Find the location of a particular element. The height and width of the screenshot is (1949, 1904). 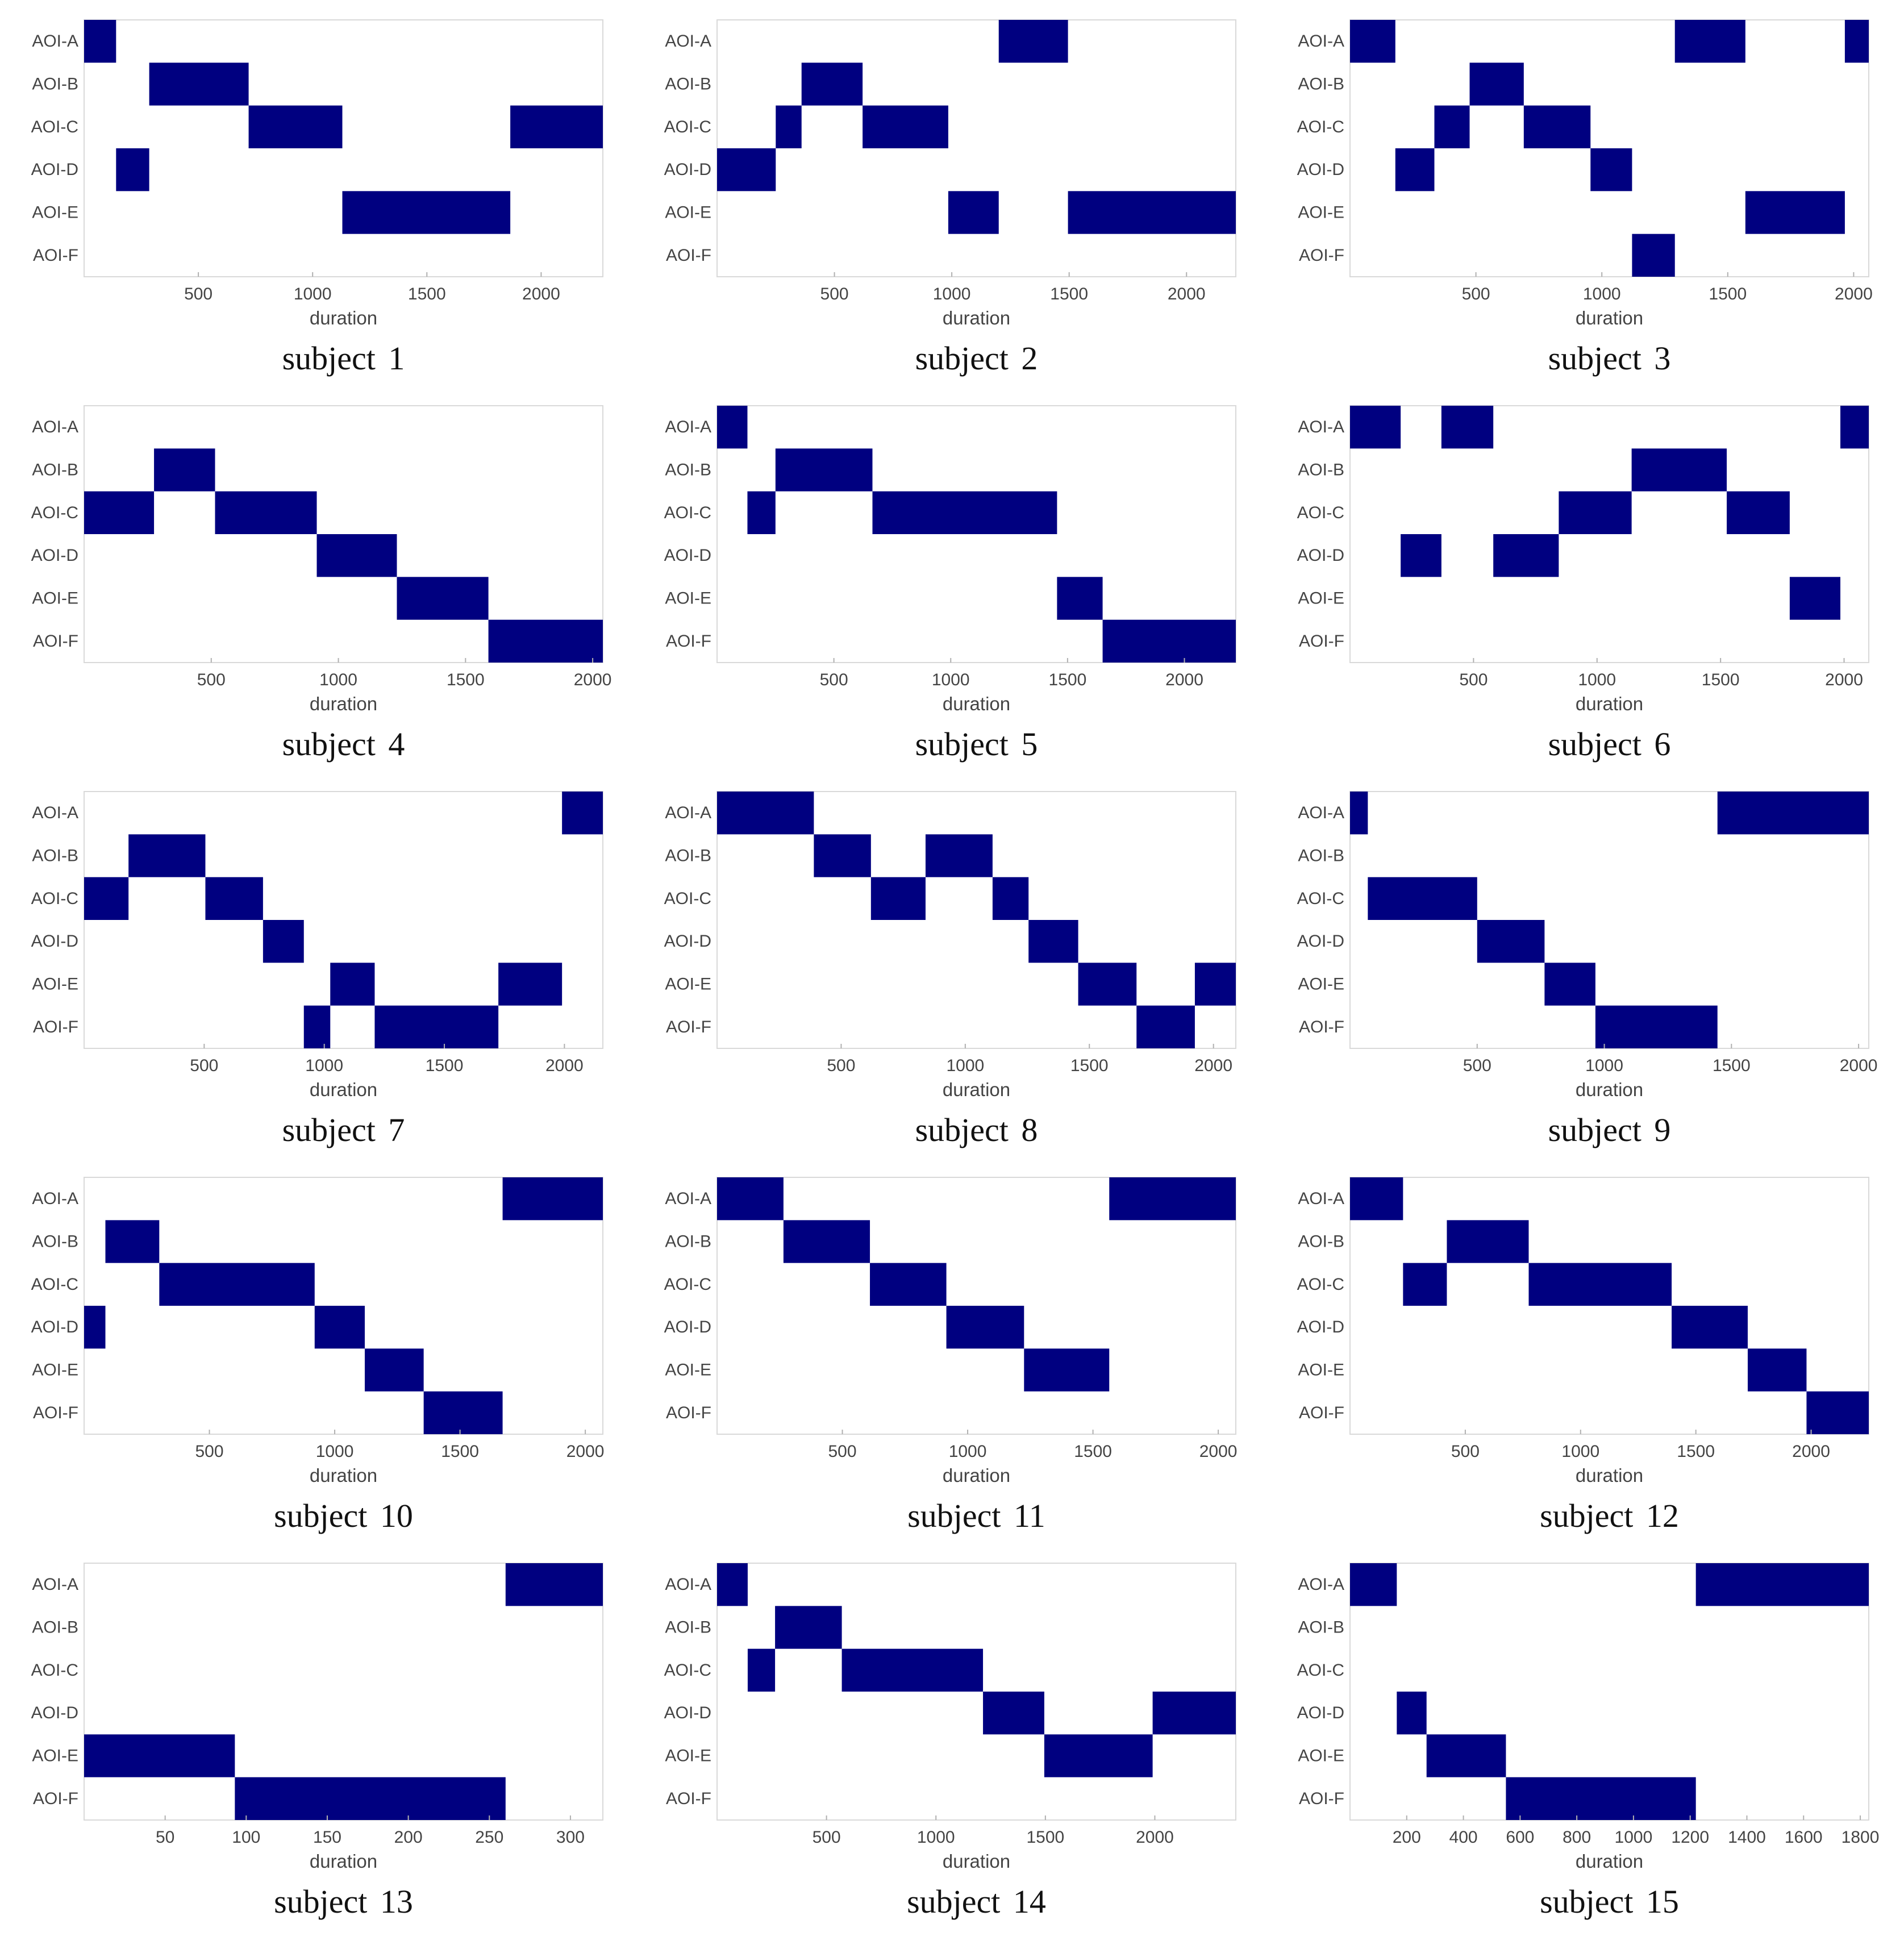

x-tick-label: 100 is located at coordinates (246, 1837).